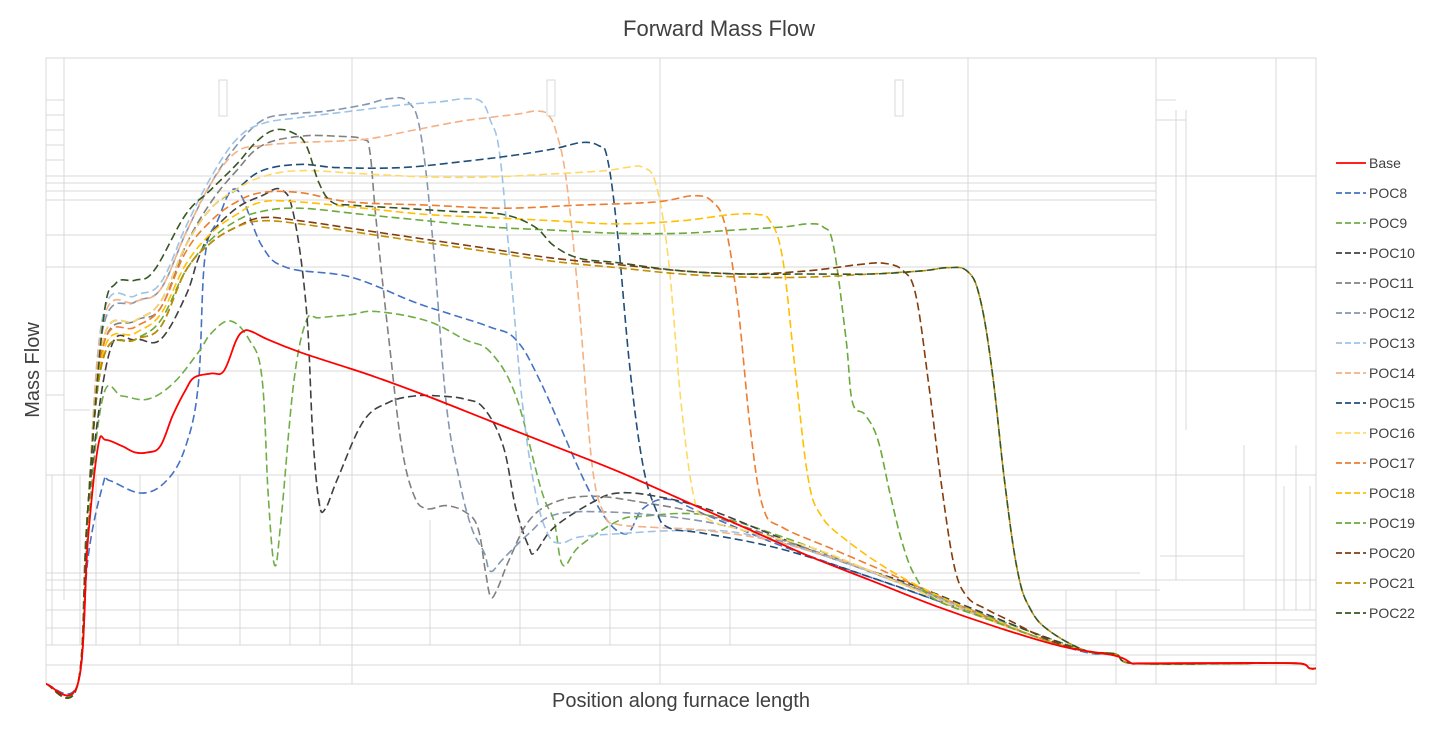 Image resolution: width=1442 pixels, height=733 pixels. I want to click on legend-label-poc13: POC13, so click(1392, 343).